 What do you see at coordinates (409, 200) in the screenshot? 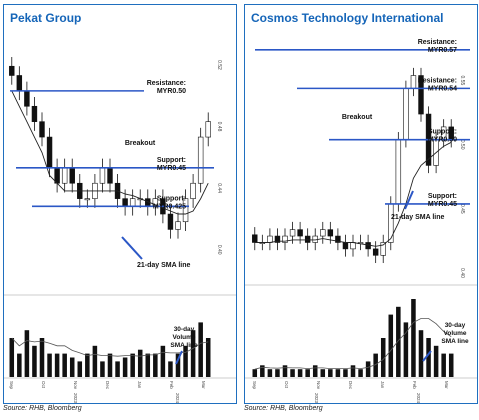
I see `sma-arrow` at bounding box center [409, 200].